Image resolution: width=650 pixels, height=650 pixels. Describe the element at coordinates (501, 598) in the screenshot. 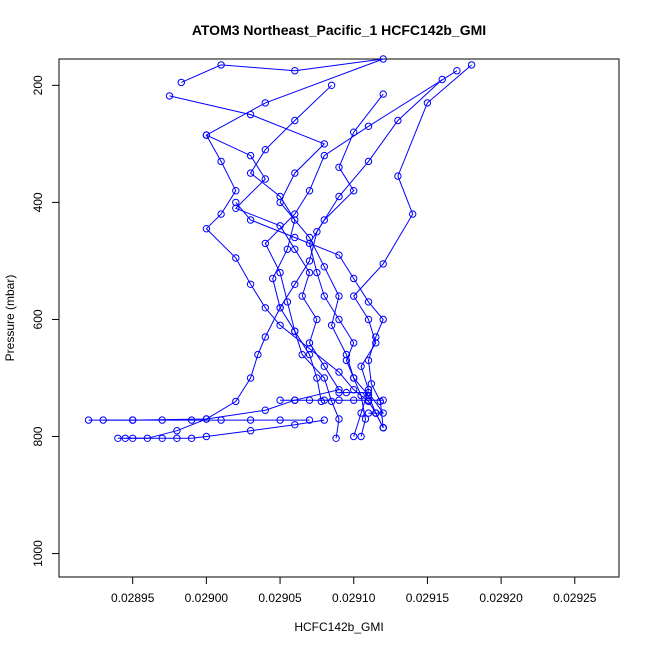

I see `x-tick-label: 0.02920` at that location.